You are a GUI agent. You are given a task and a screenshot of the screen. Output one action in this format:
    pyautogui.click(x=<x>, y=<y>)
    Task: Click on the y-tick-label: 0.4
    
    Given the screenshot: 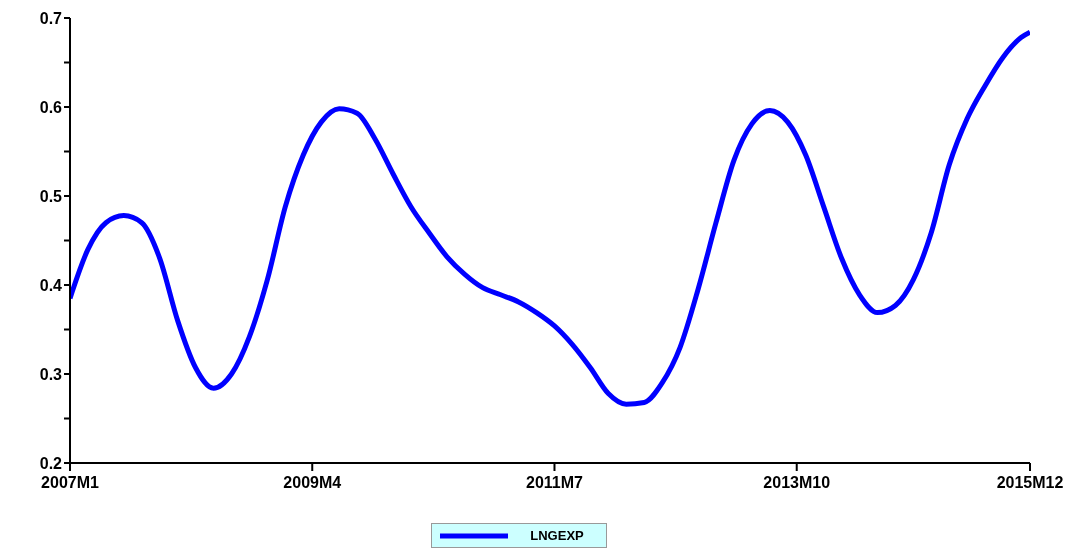 What is the action you would take?
    pyautogui.click(x=51, y=285)
    